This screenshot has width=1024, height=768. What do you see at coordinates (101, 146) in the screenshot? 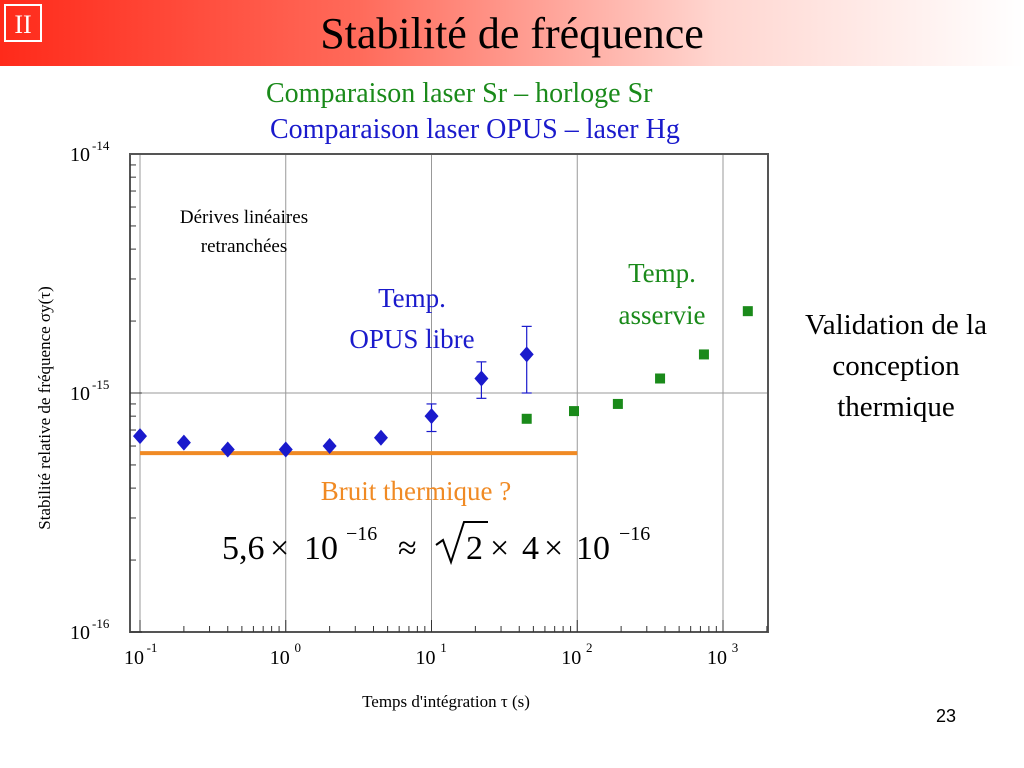
I see `y-tick-exponent: -14` at bounding box center [101, 146].